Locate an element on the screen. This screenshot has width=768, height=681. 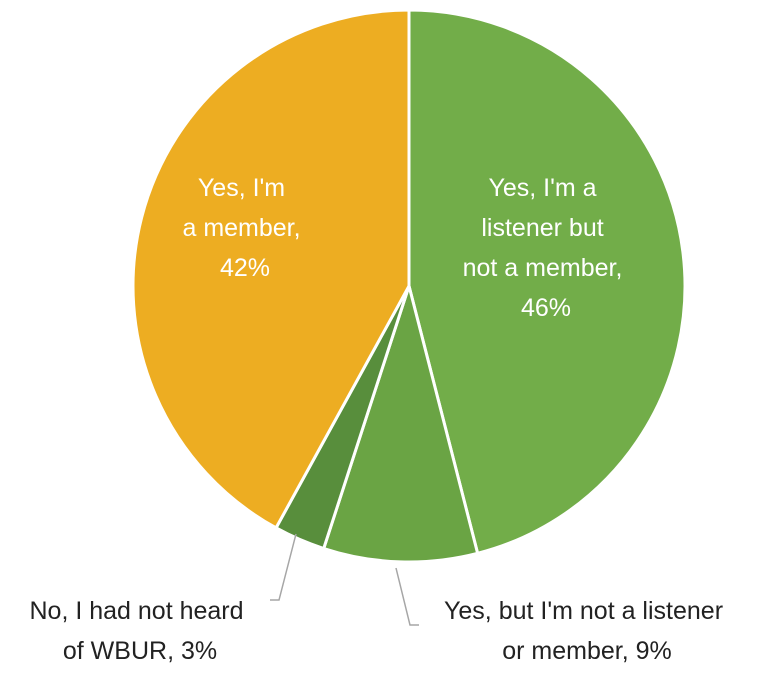
slice-not-listener-or-member is located at coordinates (401, 424).